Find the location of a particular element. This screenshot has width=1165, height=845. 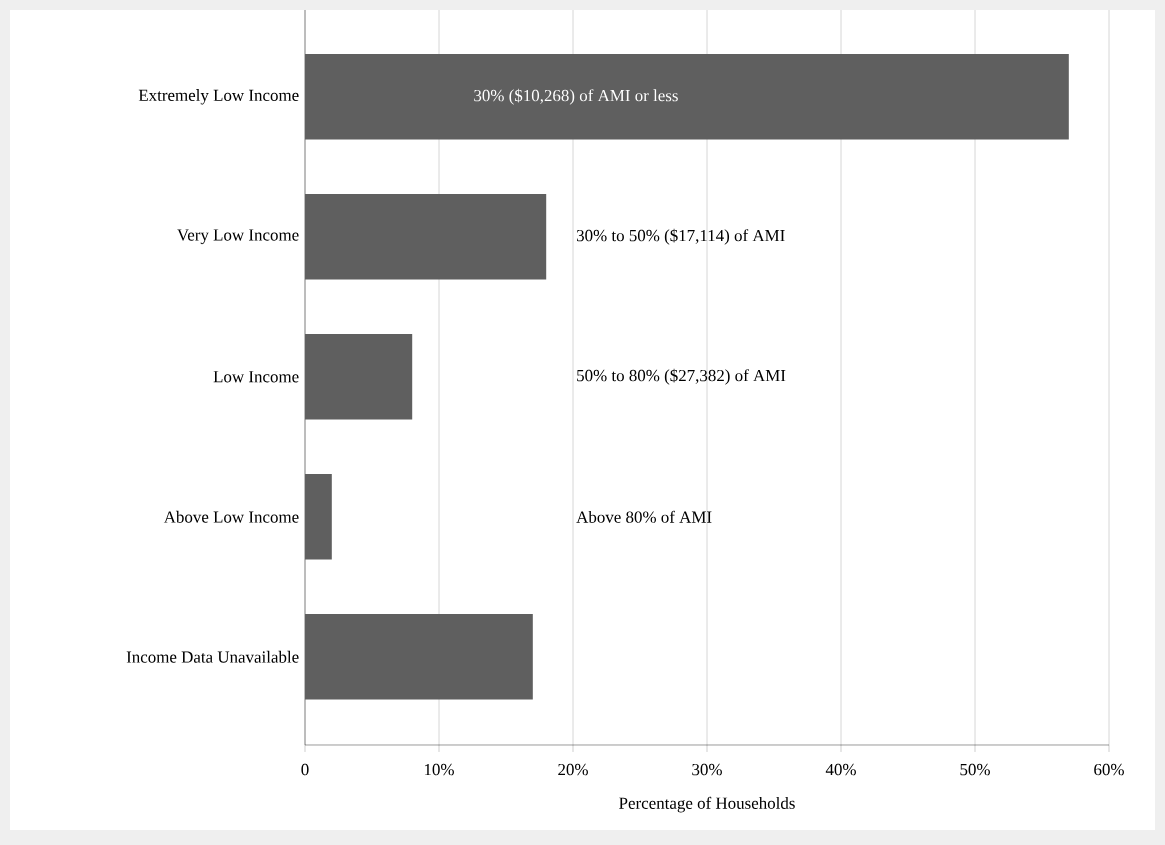

annotation: 30% to 50% ($17,114) of AMI is located at coordinates (680, 236).